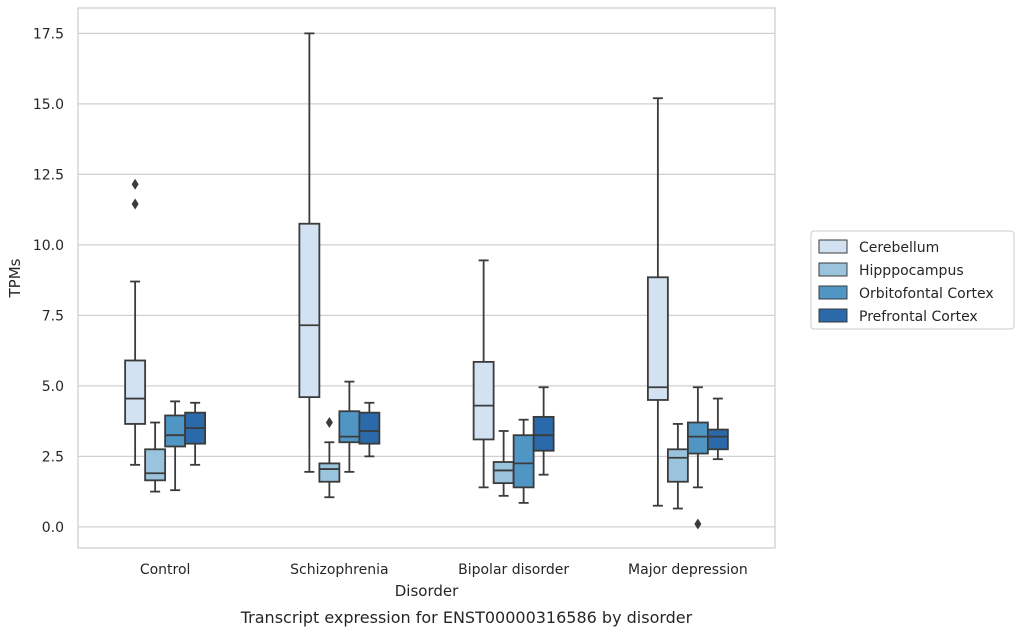 The width and height of the screenshot is (1023, 634). Describe the element at coordinates (15, 278) in the screenshot. I see `y-axis-label: TPMs` at that location.